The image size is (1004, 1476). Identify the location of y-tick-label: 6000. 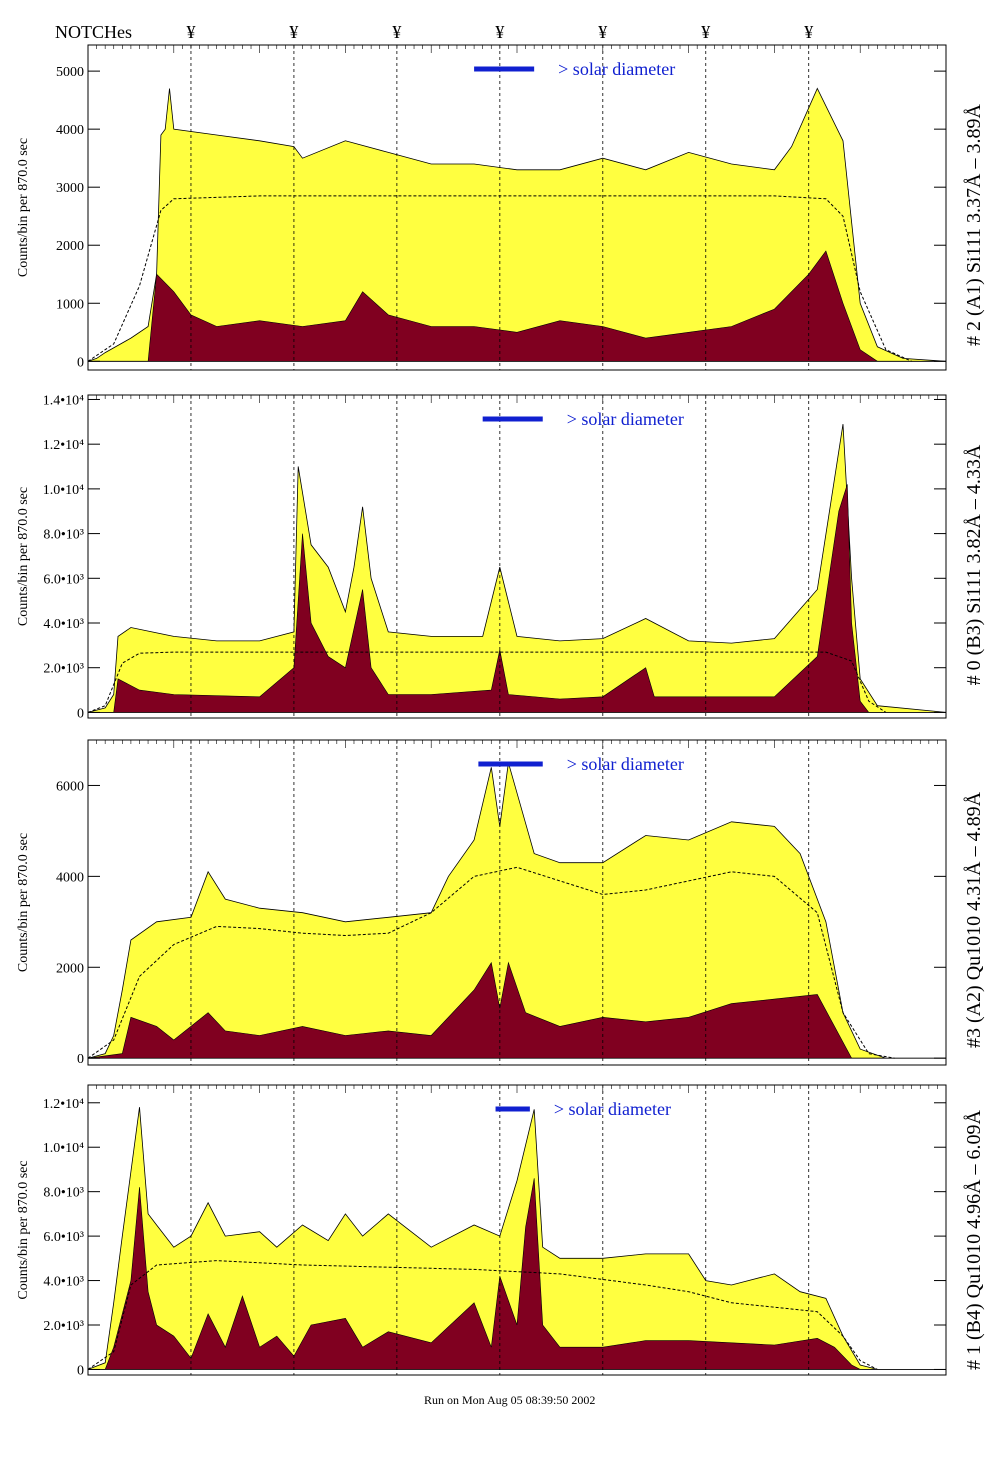
(70, 786).